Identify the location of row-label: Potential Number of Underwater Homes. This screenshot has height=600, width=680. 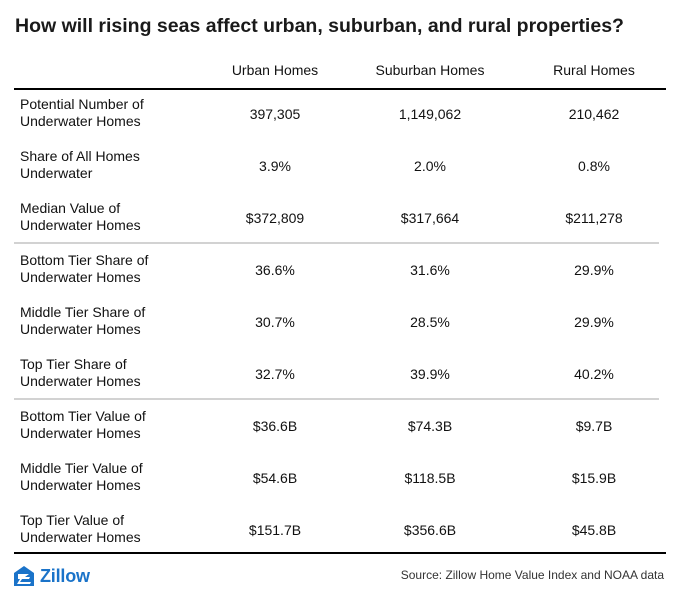
(82, 112).